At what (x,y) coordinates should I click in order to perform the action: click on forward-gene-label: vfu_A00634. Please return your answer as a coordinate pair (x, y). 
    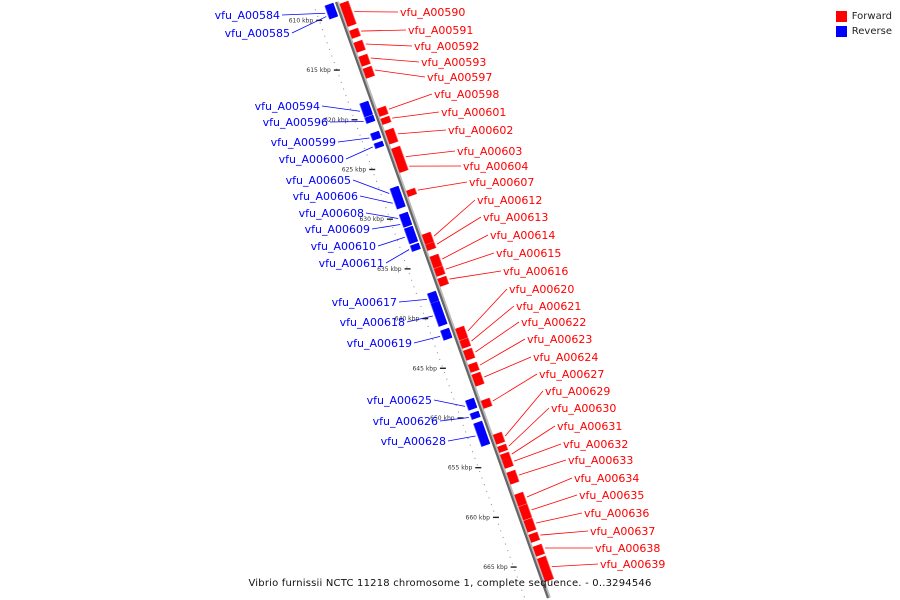
    Looking at the image, I should click on (606, 478).